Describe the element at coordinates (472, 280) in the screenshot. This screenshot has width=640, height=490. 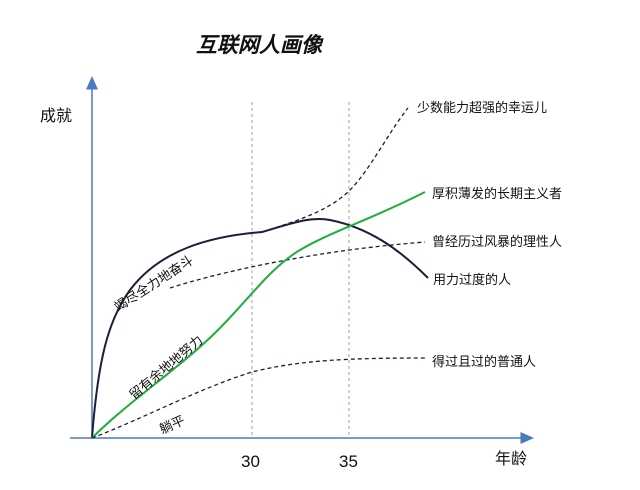
I see `overexert-label: 用力过度的人` at that location.